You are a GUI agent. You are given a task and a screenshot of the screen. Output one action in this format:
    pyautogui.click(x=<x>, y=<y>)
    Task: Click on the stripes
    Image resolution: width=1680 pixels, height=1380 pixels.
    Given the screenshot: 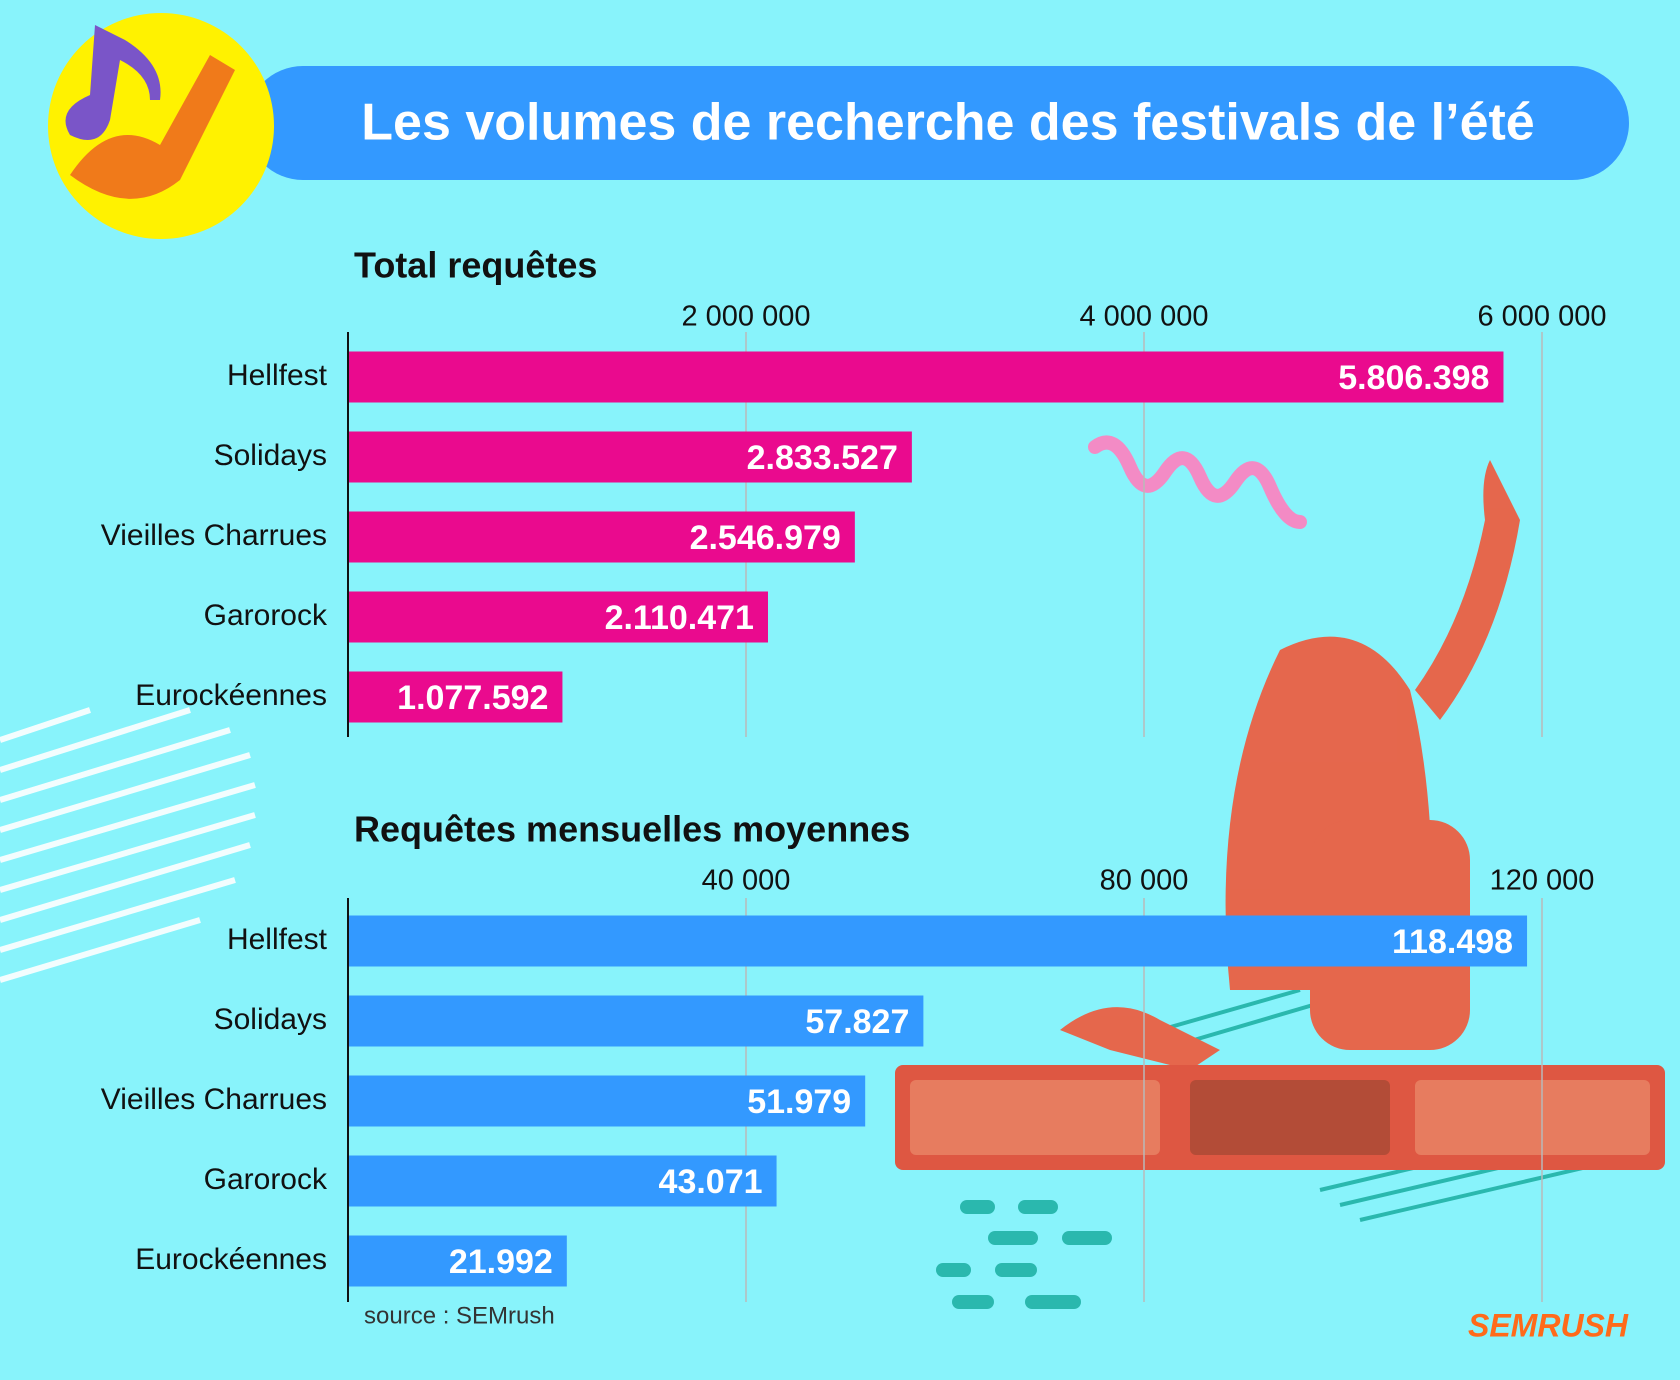 What is the action you would take?
    pyautogui.click(x=128, y=845)
    